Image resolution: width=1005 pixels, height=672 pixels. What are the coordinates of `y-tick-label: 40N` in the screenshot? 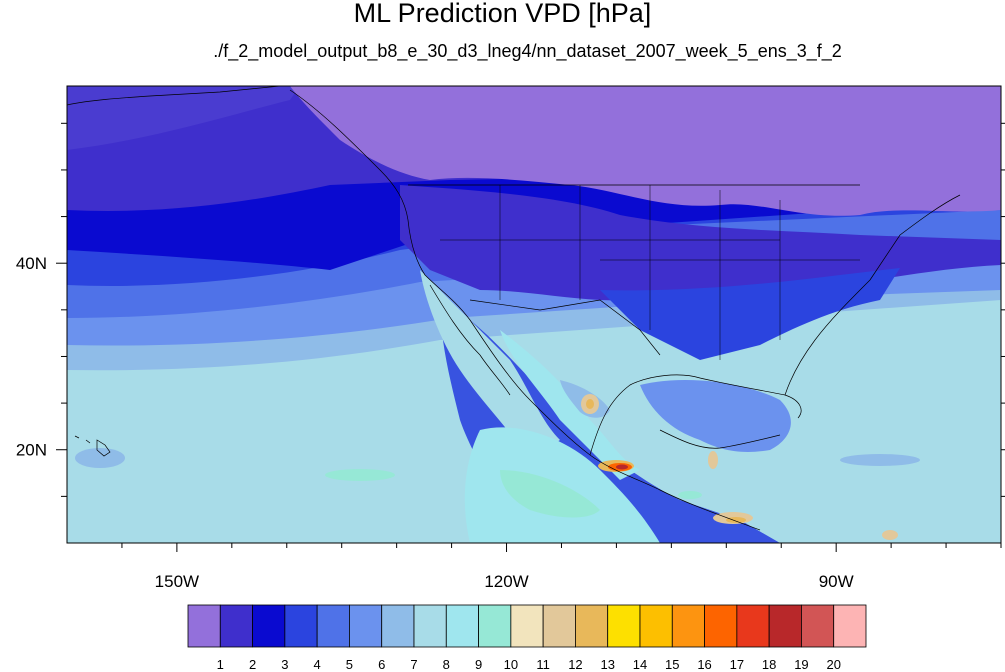 It's located at (31, 263).